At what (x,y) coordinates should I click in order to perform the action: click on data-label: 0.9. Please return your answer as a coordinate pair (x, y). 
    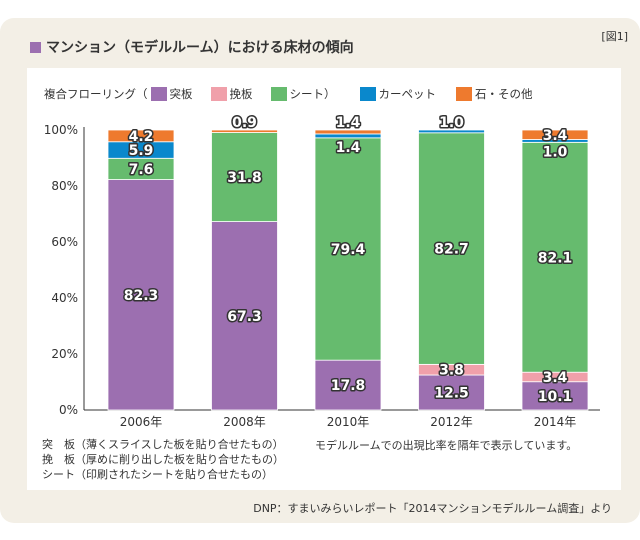
    Looking at the image, I should click on (244, 123).